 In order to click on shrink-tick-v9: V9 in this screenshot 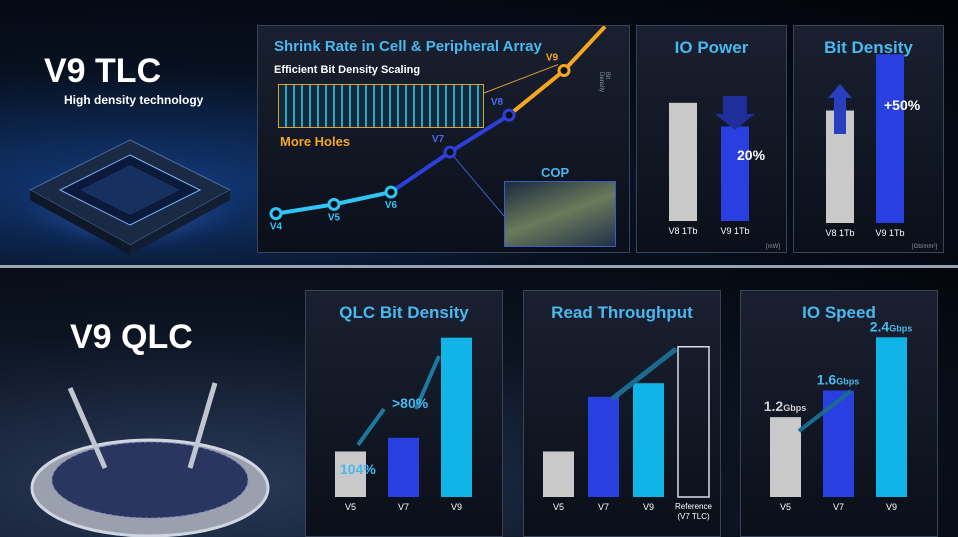, I will do `click(552, 58)`.